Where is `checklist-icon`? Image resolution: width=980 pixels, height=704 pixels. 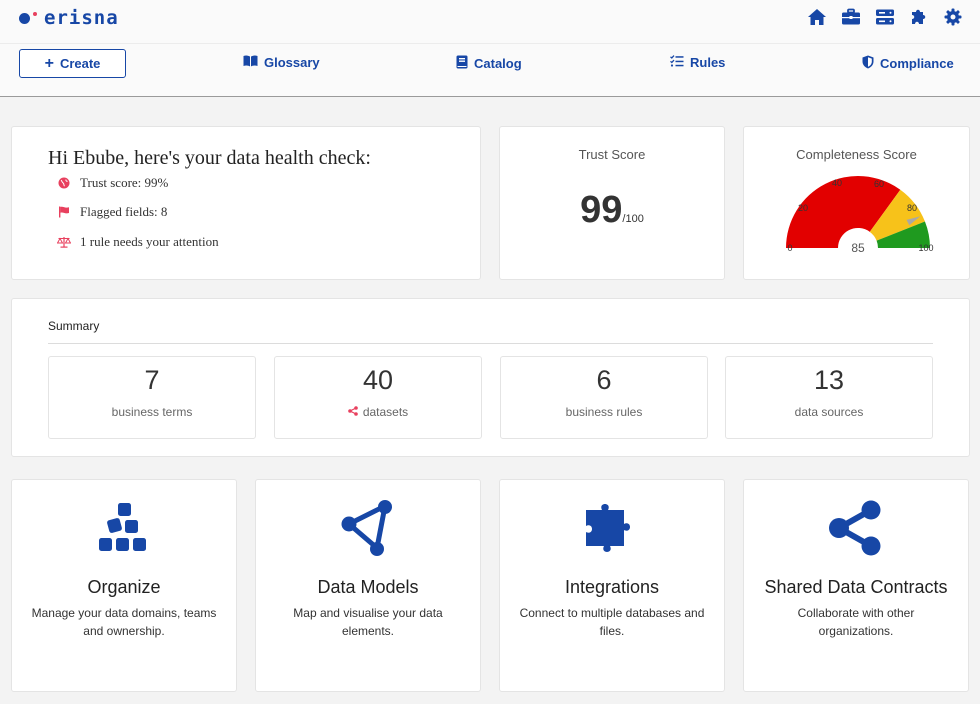
checklist-icon is located at coordinates (677, 62).